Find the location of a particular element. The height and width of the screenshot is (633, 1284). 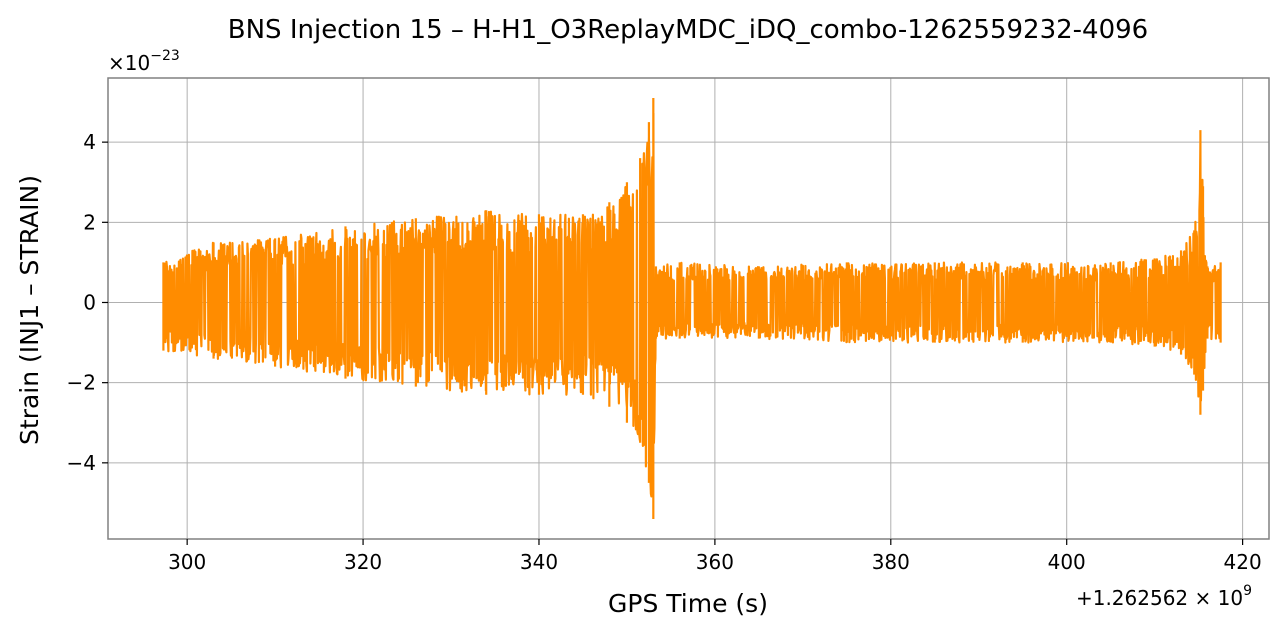

x-offset-base: +1.262562 × 10 is located at coordinates (1159, 598).